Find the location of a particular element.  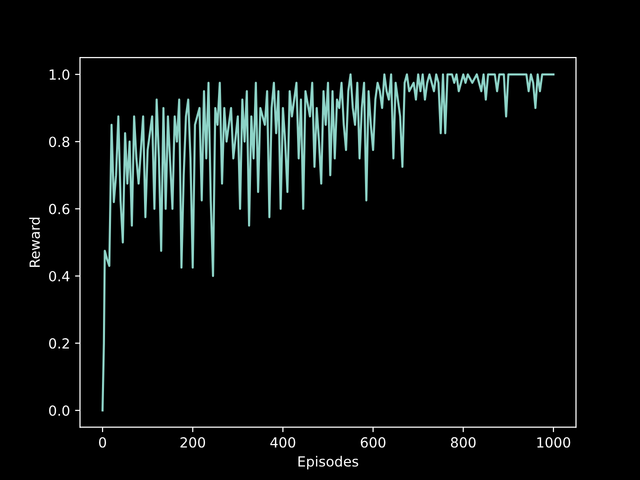

x-axis-title: Episodes is located at coordinates (328, 463).